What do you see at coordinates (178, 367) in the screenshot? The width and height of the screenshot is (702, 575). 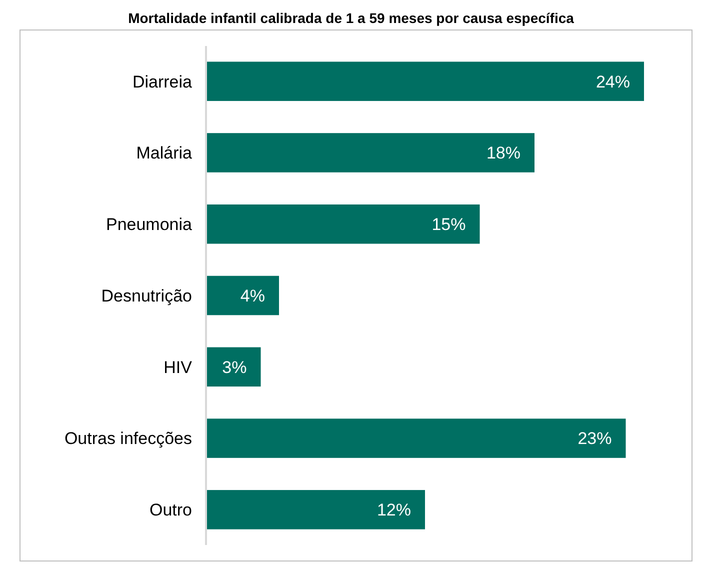 I see `y-tick-label: HIV` at bounding box center [178, 367].